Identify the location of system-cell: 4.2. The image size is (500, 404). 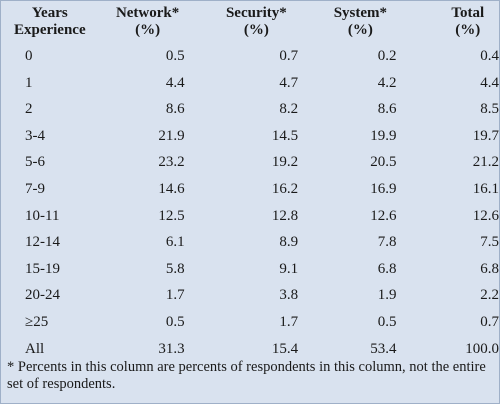
(387, 82).